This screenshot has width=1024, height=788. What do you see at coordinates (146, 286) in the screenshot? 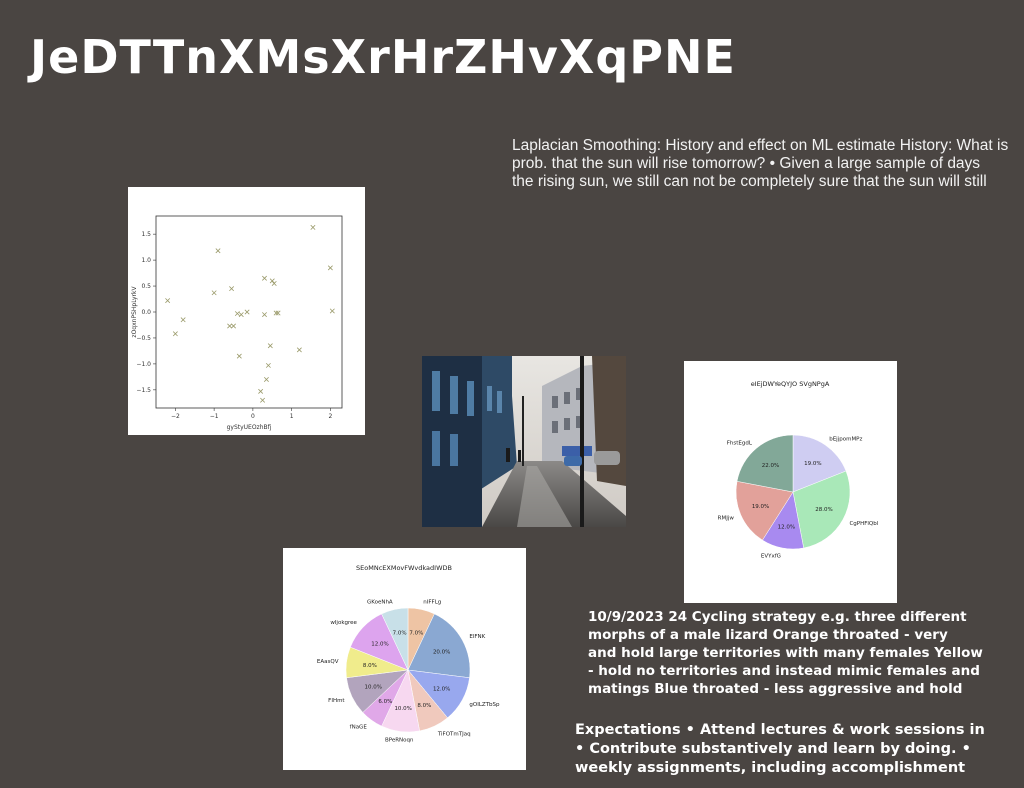
I see `scatter-y-tick-label: 0.5` at bounding box center [146, 286].